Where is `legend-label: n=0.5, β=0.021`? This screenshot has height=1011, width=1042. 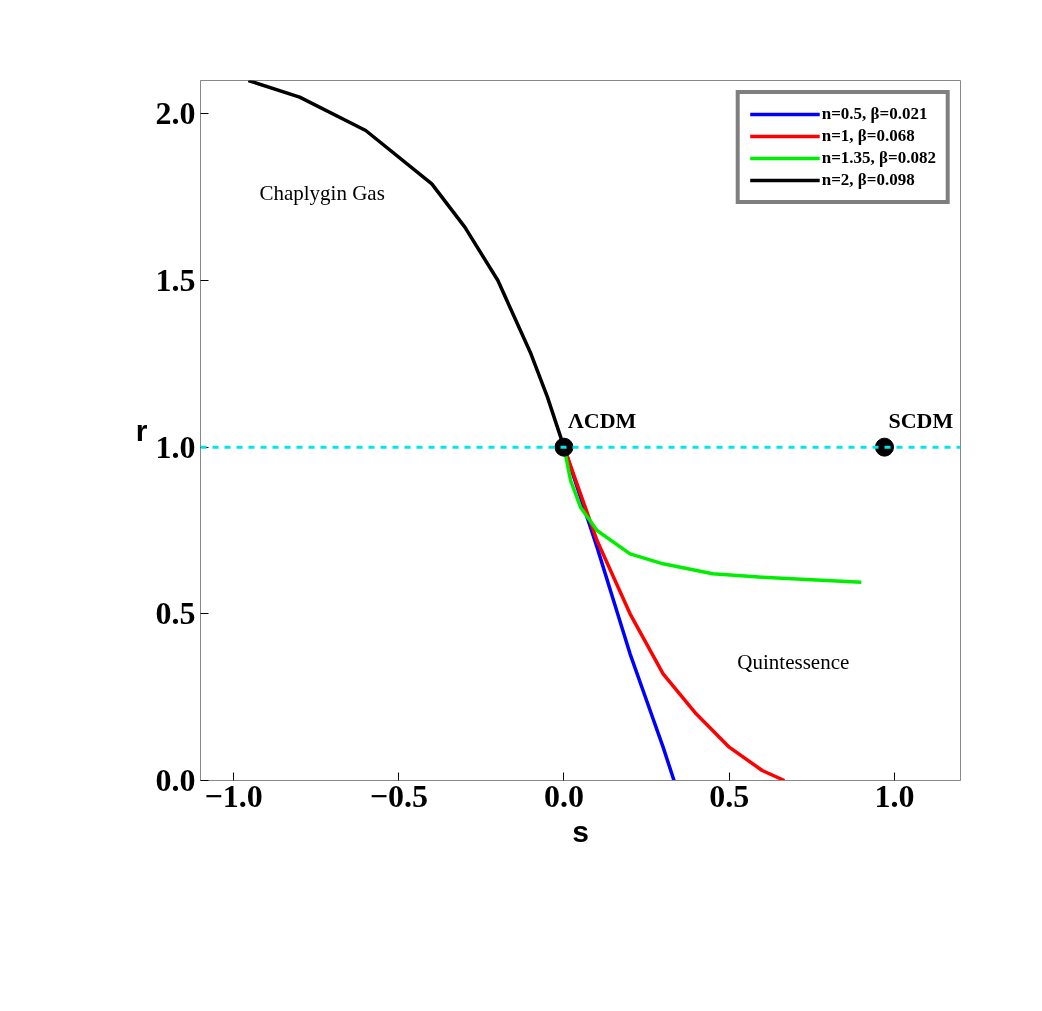 legend-label: n=0.5, β=0.021 is located at coordinates (874, 114).